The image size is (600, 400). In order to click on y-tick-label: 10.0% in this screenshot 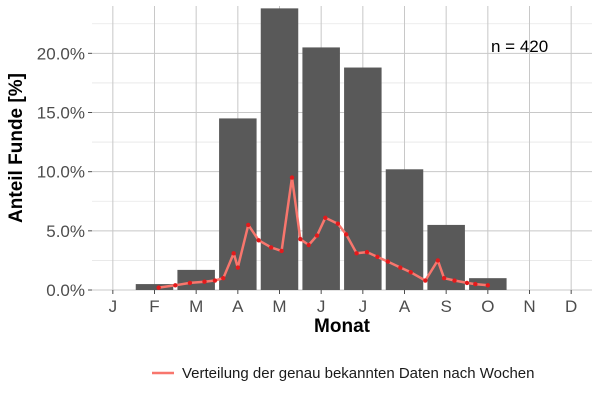, I will do `click(61, 172)`.